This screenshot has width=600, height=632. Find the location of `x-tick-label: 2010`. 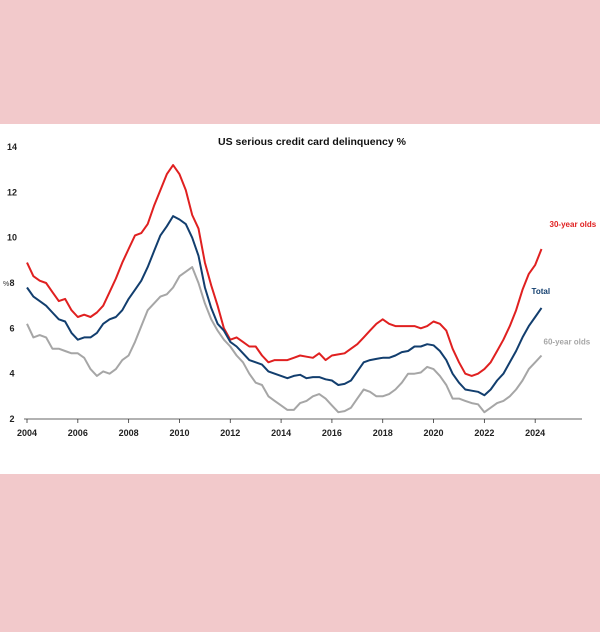

x-tick-label: 2010 is located at coordinates (179, 433).